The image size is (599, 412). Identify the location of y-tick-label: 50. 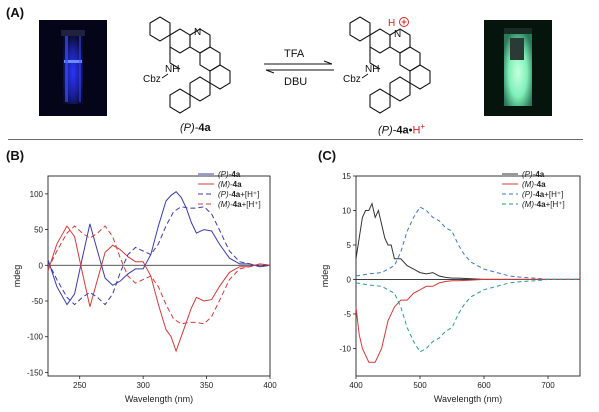
(38, 230).